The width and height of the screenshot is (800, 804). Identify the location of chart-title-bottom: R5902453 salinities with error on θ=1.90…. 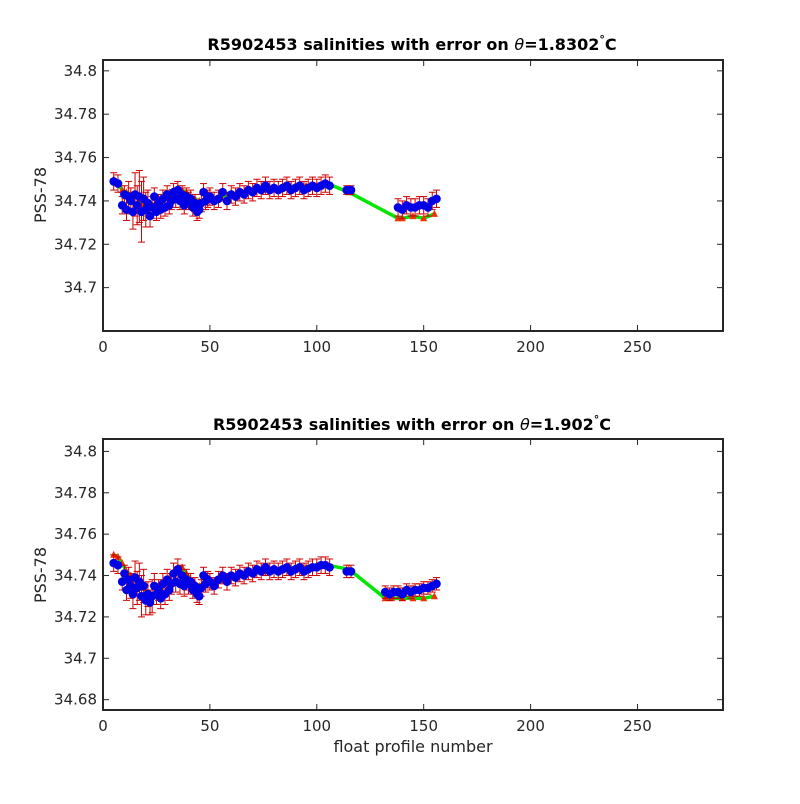
(412, 423).